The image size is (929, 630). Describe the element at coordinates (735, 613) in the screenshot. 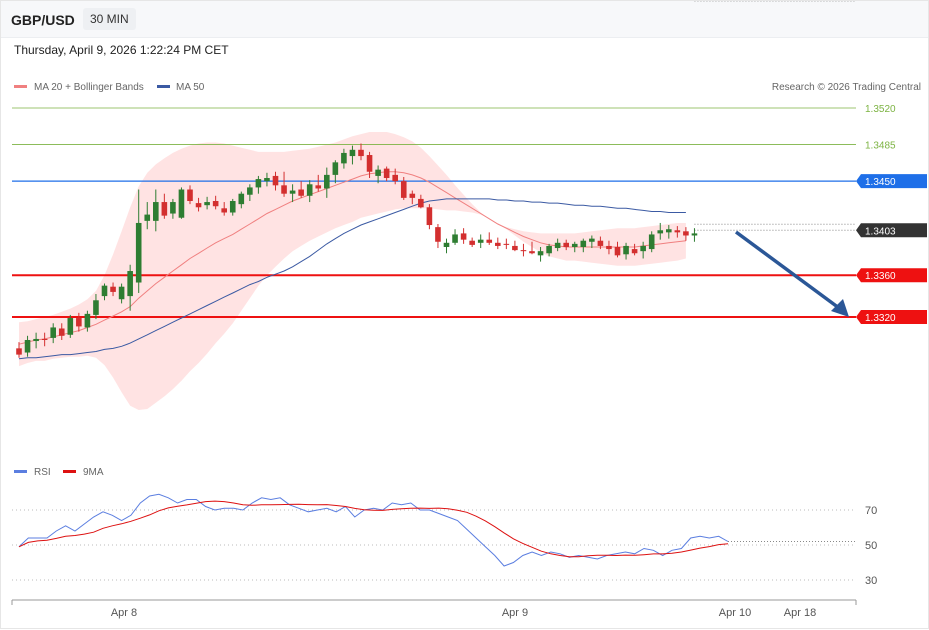

I see `x-label-apr10: Apr 10` at that location.